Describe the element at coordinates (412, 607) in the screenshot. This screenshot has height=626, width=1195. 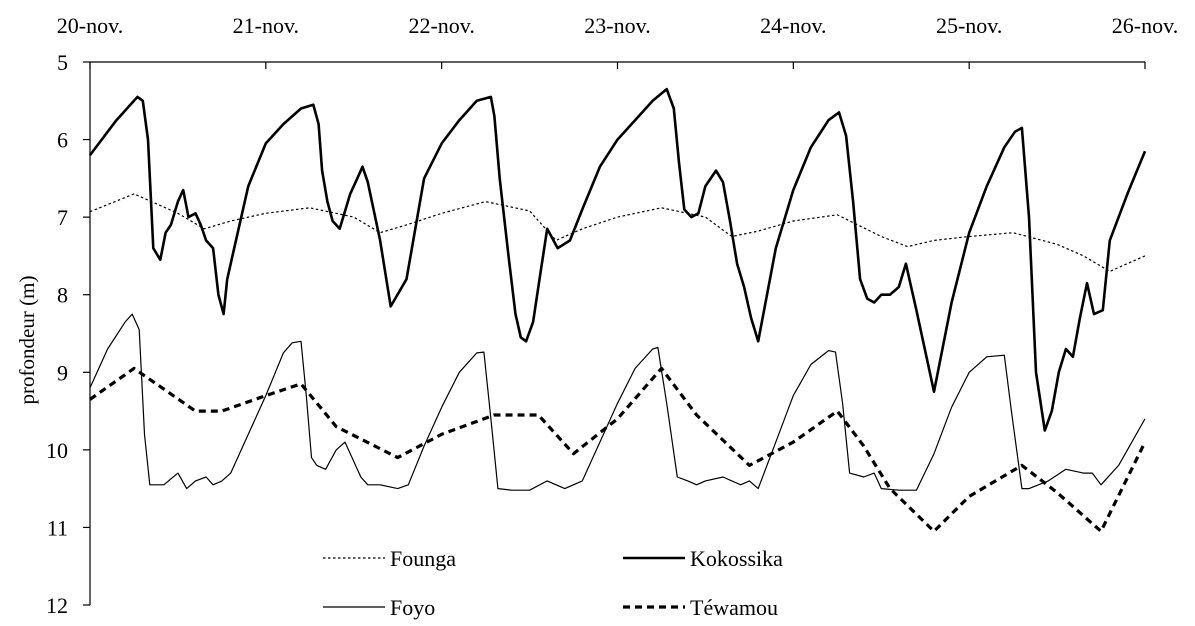
I see `legend-label: Foyo` at that location.